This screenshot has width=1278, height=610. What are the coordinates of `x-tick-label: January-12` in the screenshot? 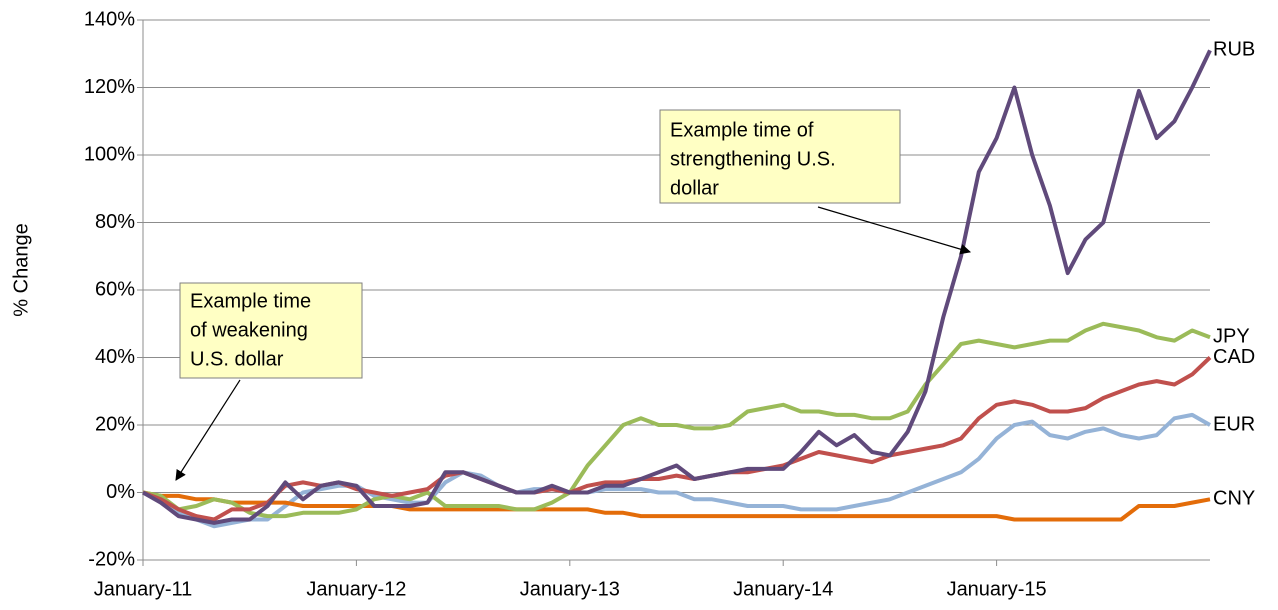 It's located at (356, 589).